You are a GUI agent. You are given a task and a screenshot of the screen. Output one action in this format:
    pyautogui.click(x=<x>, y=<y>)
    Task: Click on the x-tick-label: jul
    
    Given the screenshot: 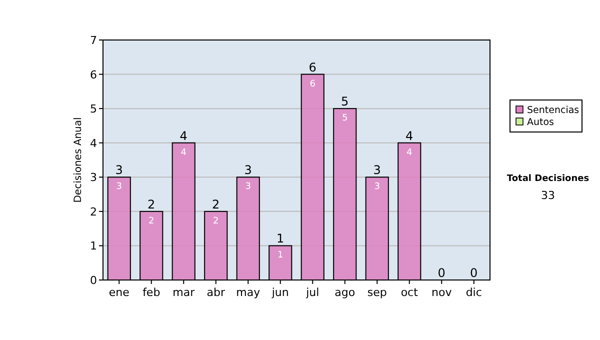 What is the action you would take?
    pyautogui.click(x=312, y=292)
    